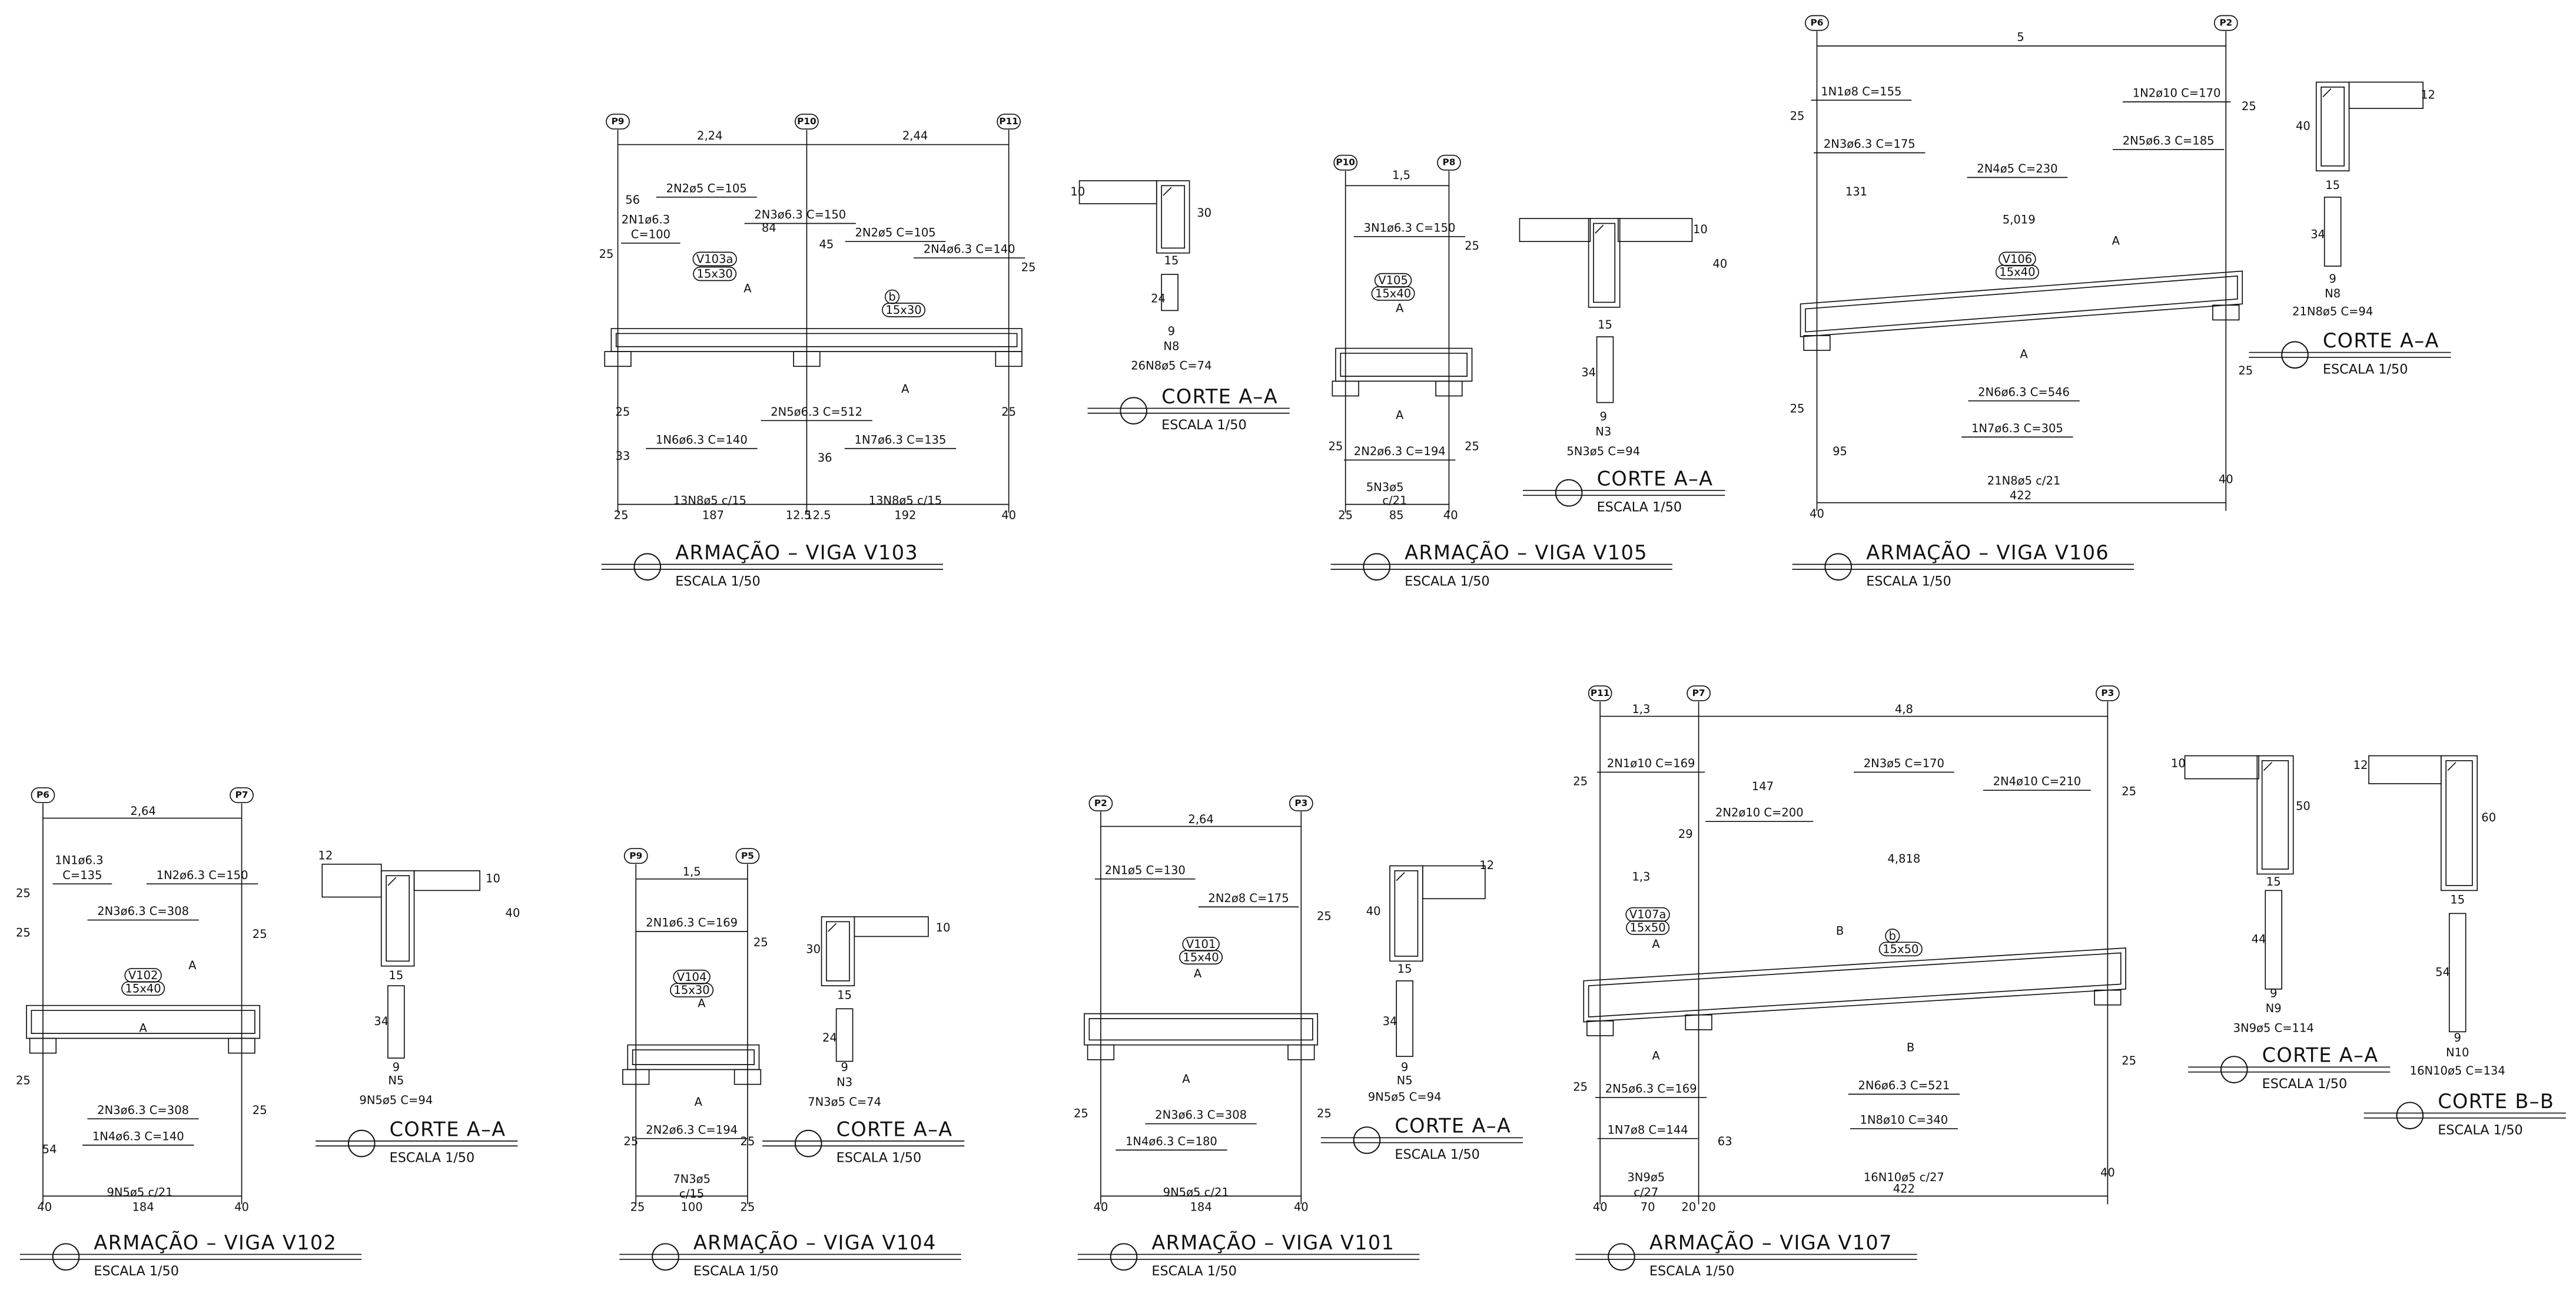 The width and height of the screenshot is (2576, 1293). What do you see at coordinates (82, 875) in the screenshot?
I see `label: C=135` at bounding box center [82, 875].